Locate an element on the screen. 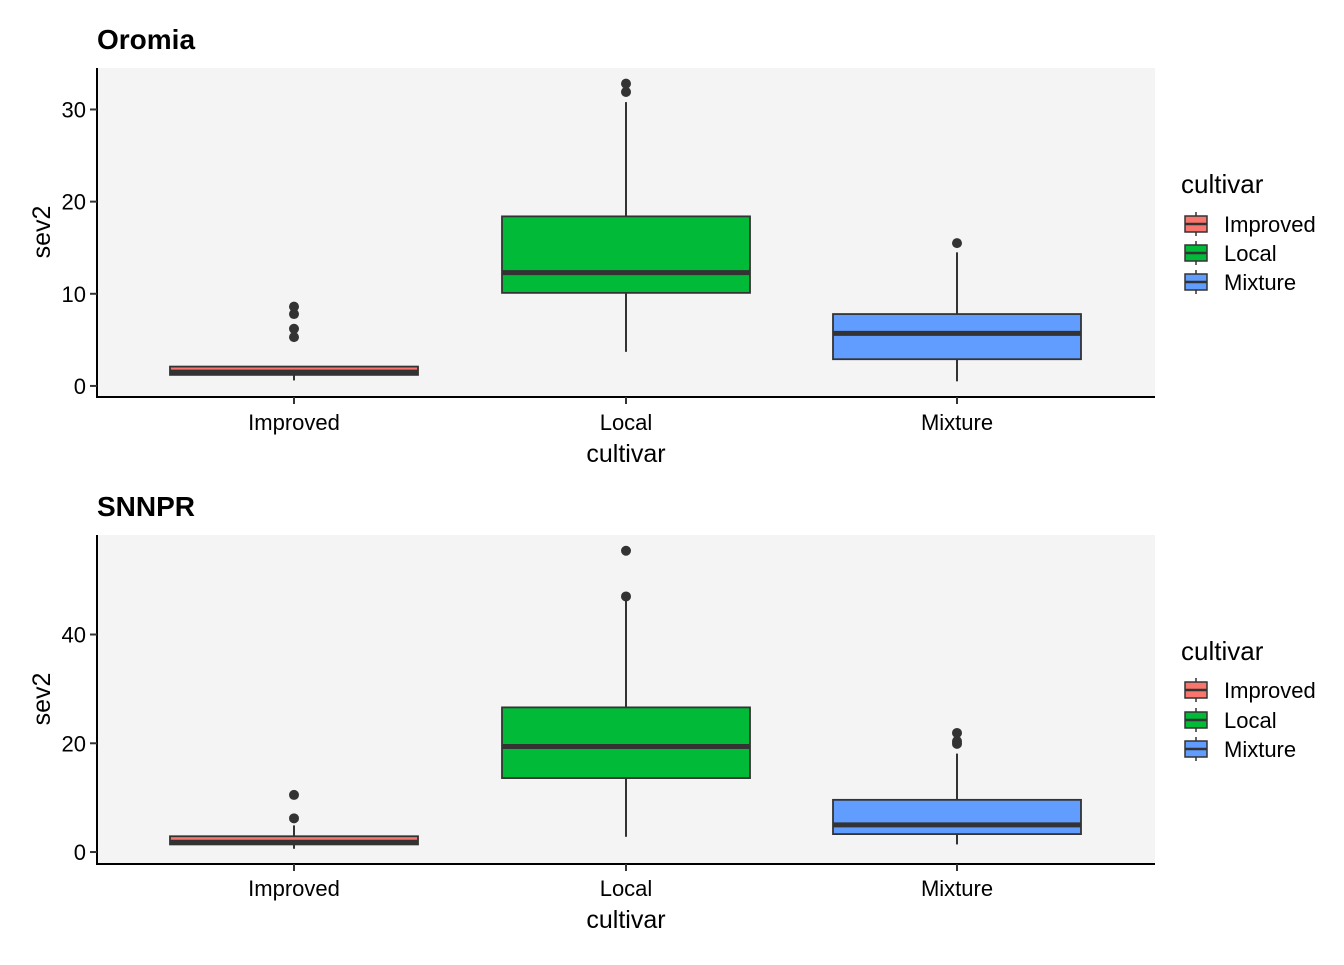 The height and width of the screenshot is (965, 1344). chart-title: SNNPR is located at coordinates (146, 506).